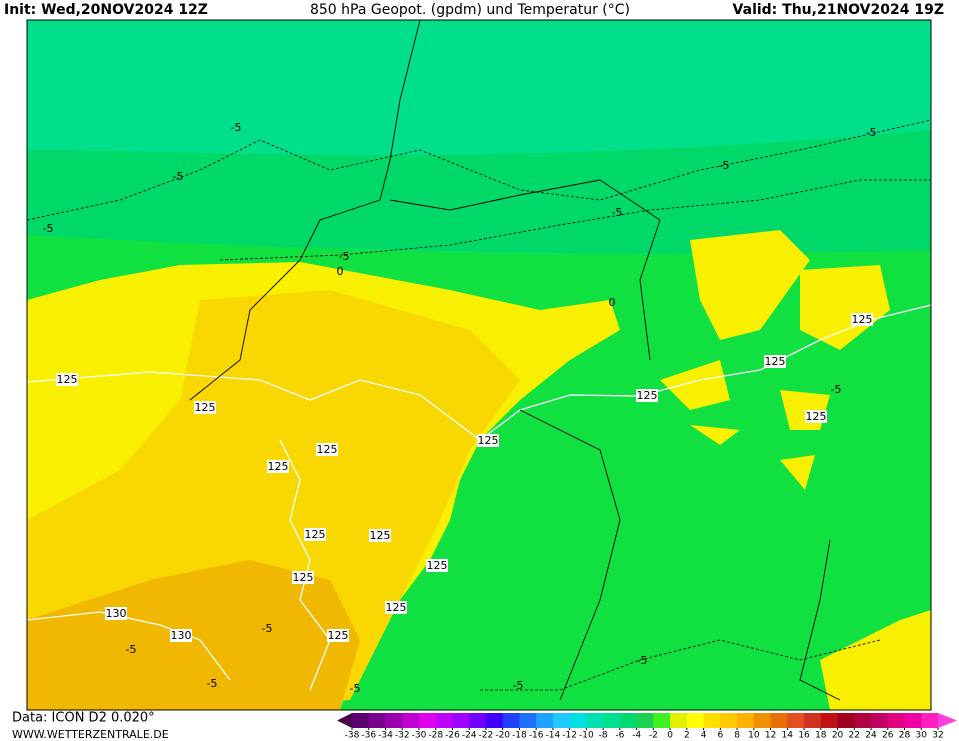 The image size is (959, 741). I want to click on colorbar-label: -28, so click(435, 736).